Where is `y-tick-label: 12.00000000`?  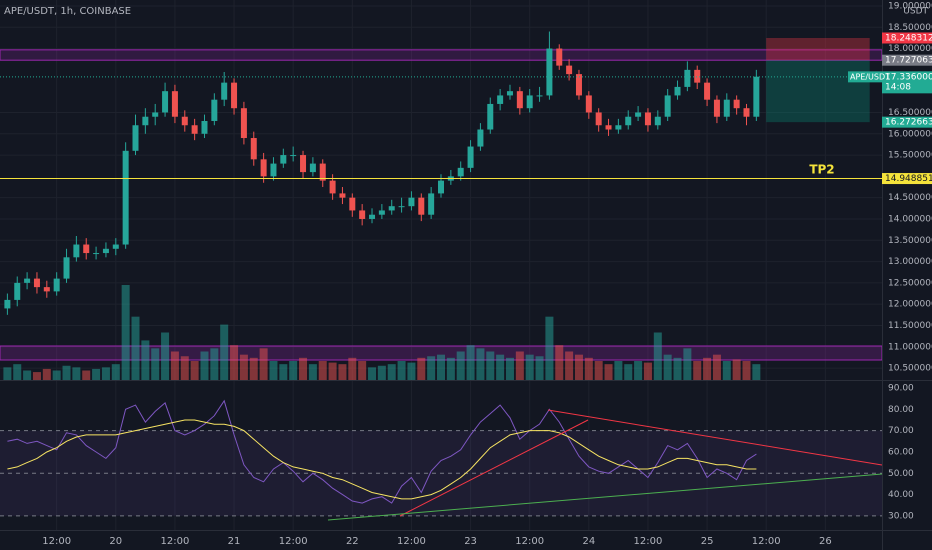
y-tick-label: 12.00000000 is located at coordinates (910, 305).